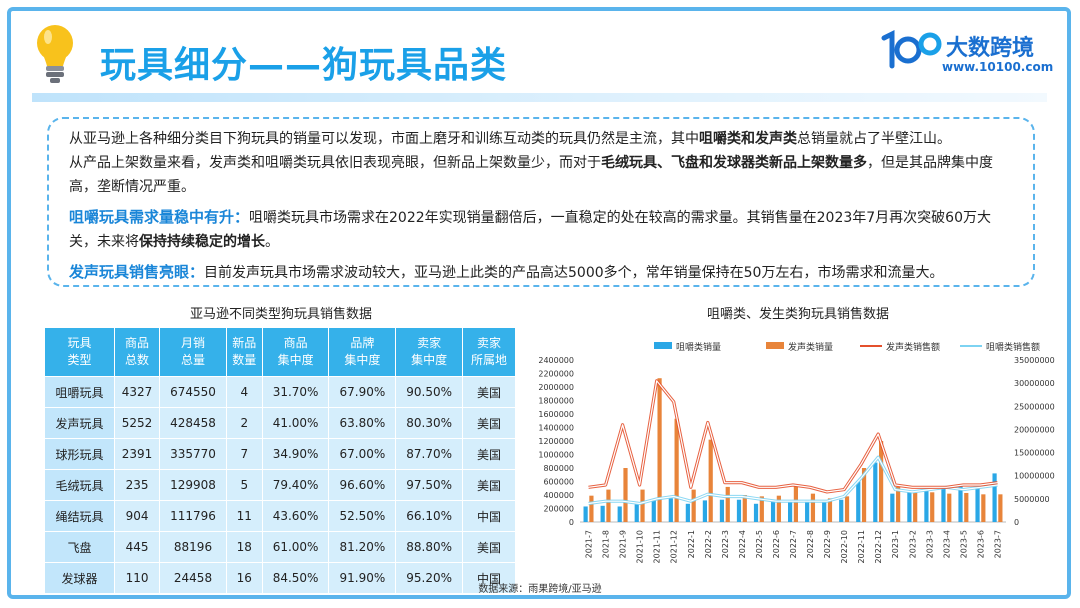 This screenshot has width=1080, height=608. I want to click on table-cell: 66.10%, so click(429, 516).